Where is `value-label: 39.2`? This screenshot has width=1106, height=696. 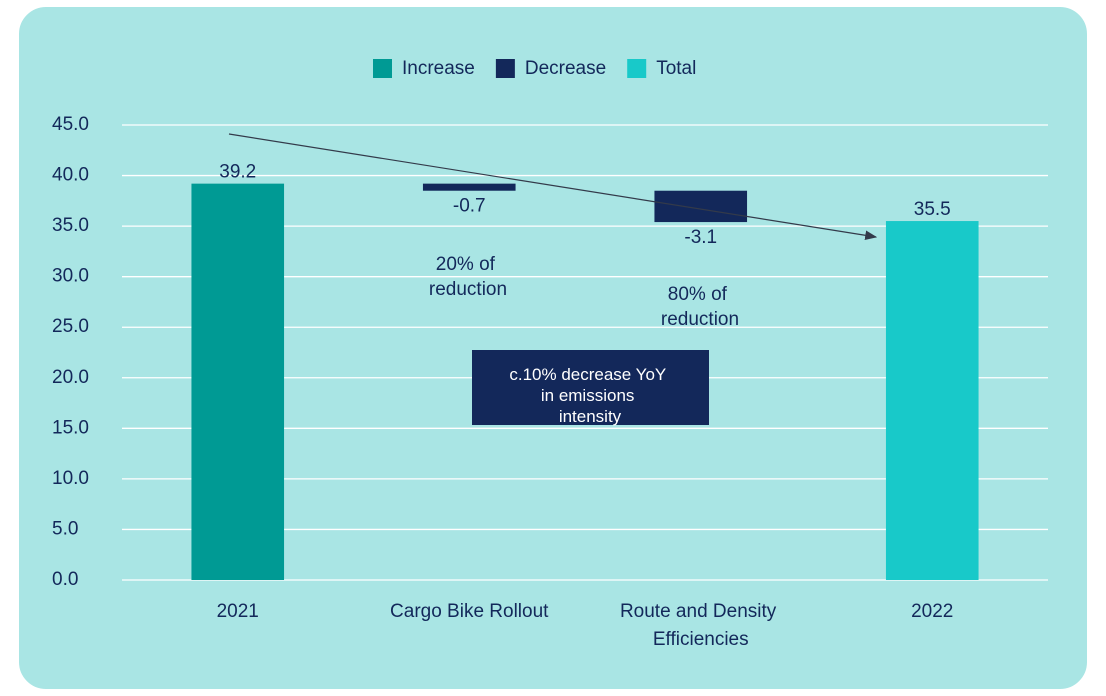
value-label: 39.2 is located at coordinates (237, 172).